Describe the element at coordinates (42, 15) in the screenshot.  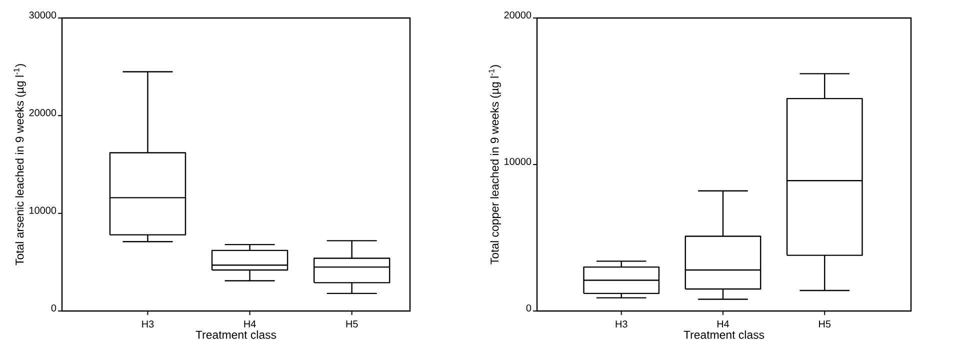
I see `y-tick-label: 30000` at that location.